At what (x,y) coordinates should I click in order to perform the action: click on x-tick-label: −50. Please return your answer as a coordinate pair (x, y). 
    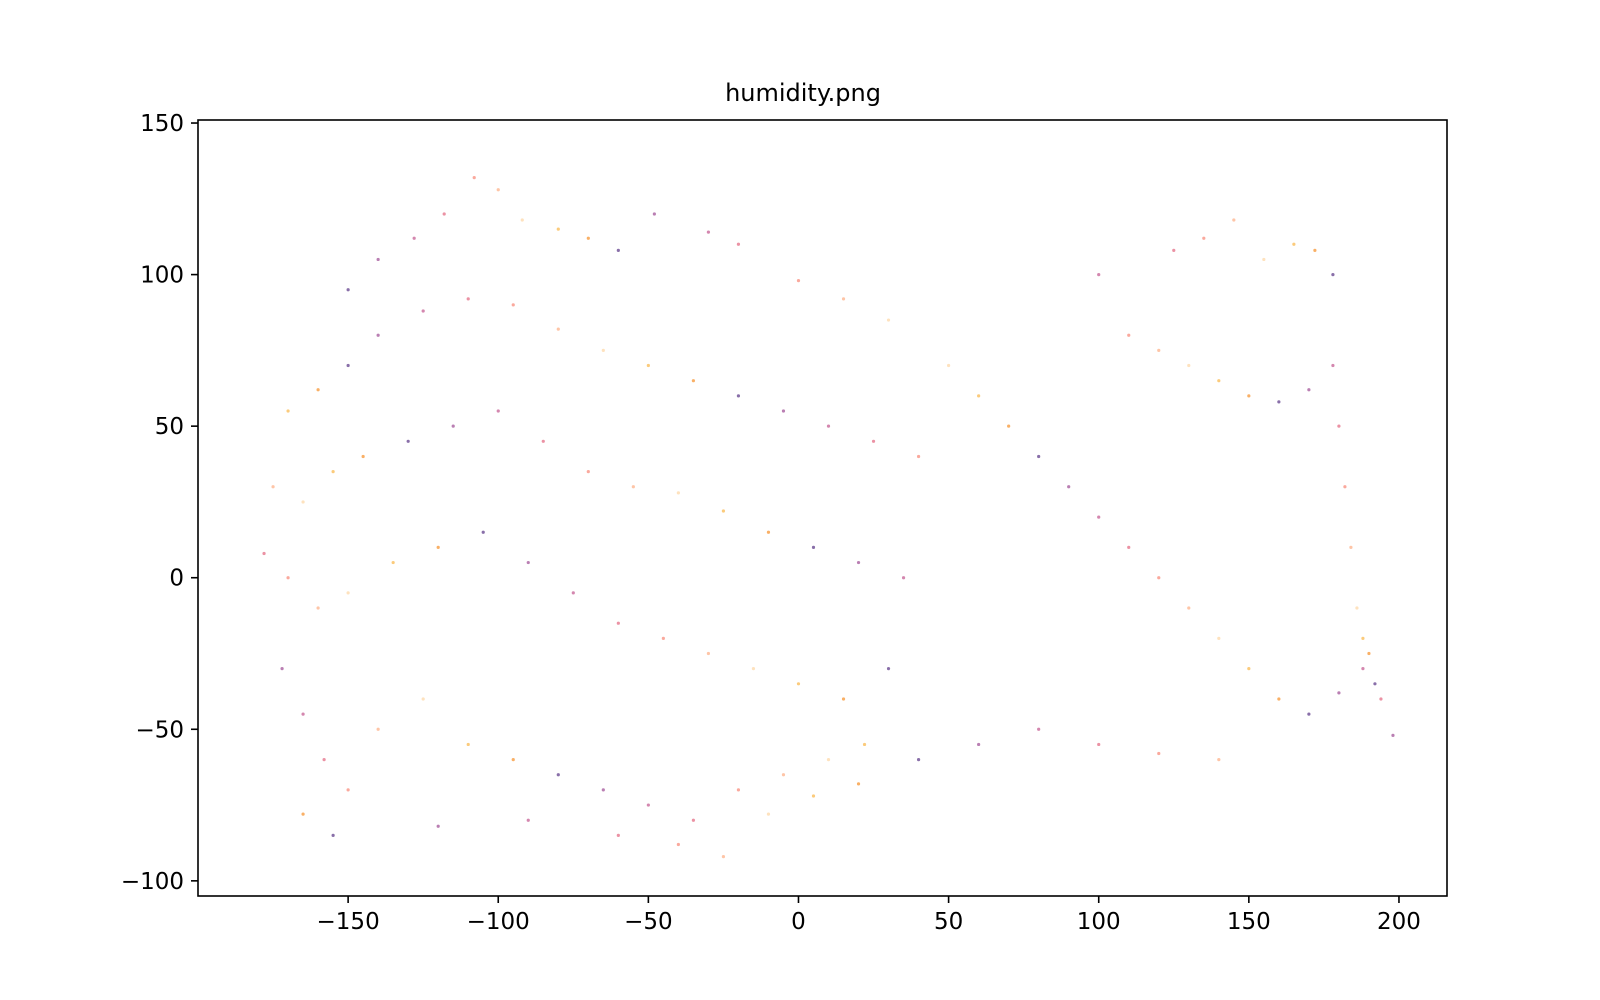
    Looking at the image, I should click on (648, 922).